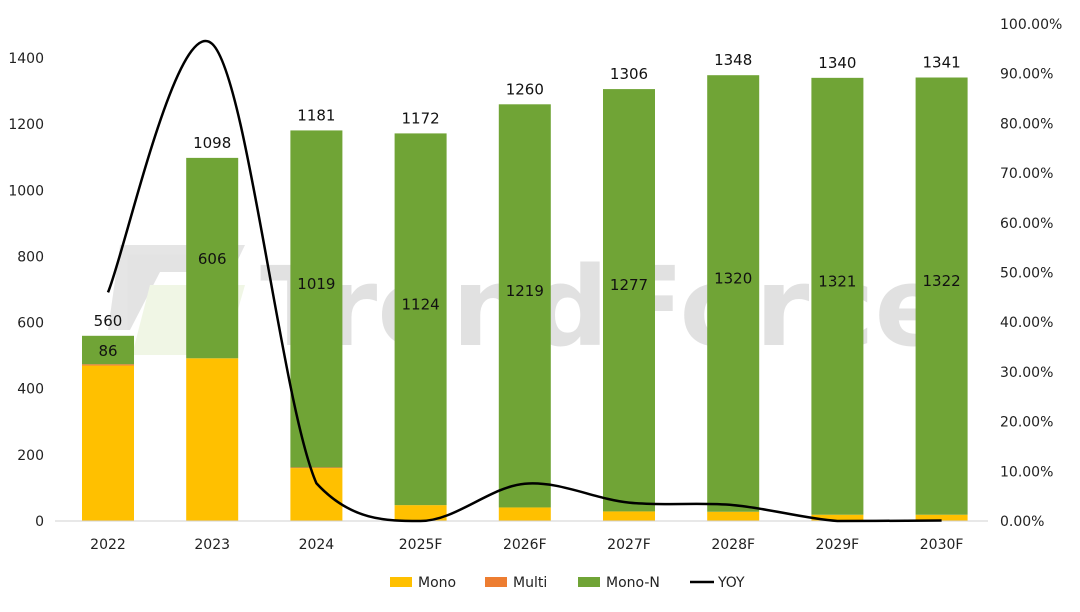 The image size is (1080, 612). I want to click on legend-label-mono-n: Mono-N, so click(633, 583).